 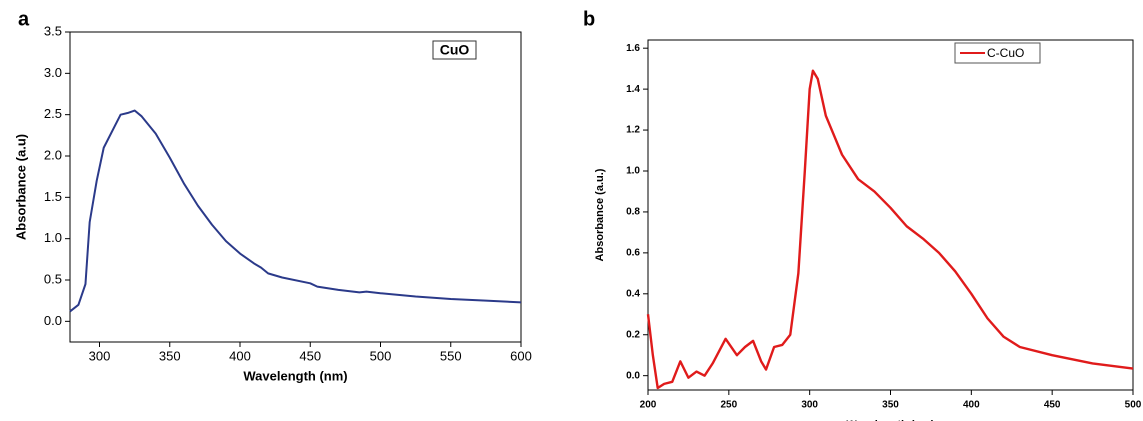 I want to click on y-tick-label: 1.6, so click(x=633, y=48).